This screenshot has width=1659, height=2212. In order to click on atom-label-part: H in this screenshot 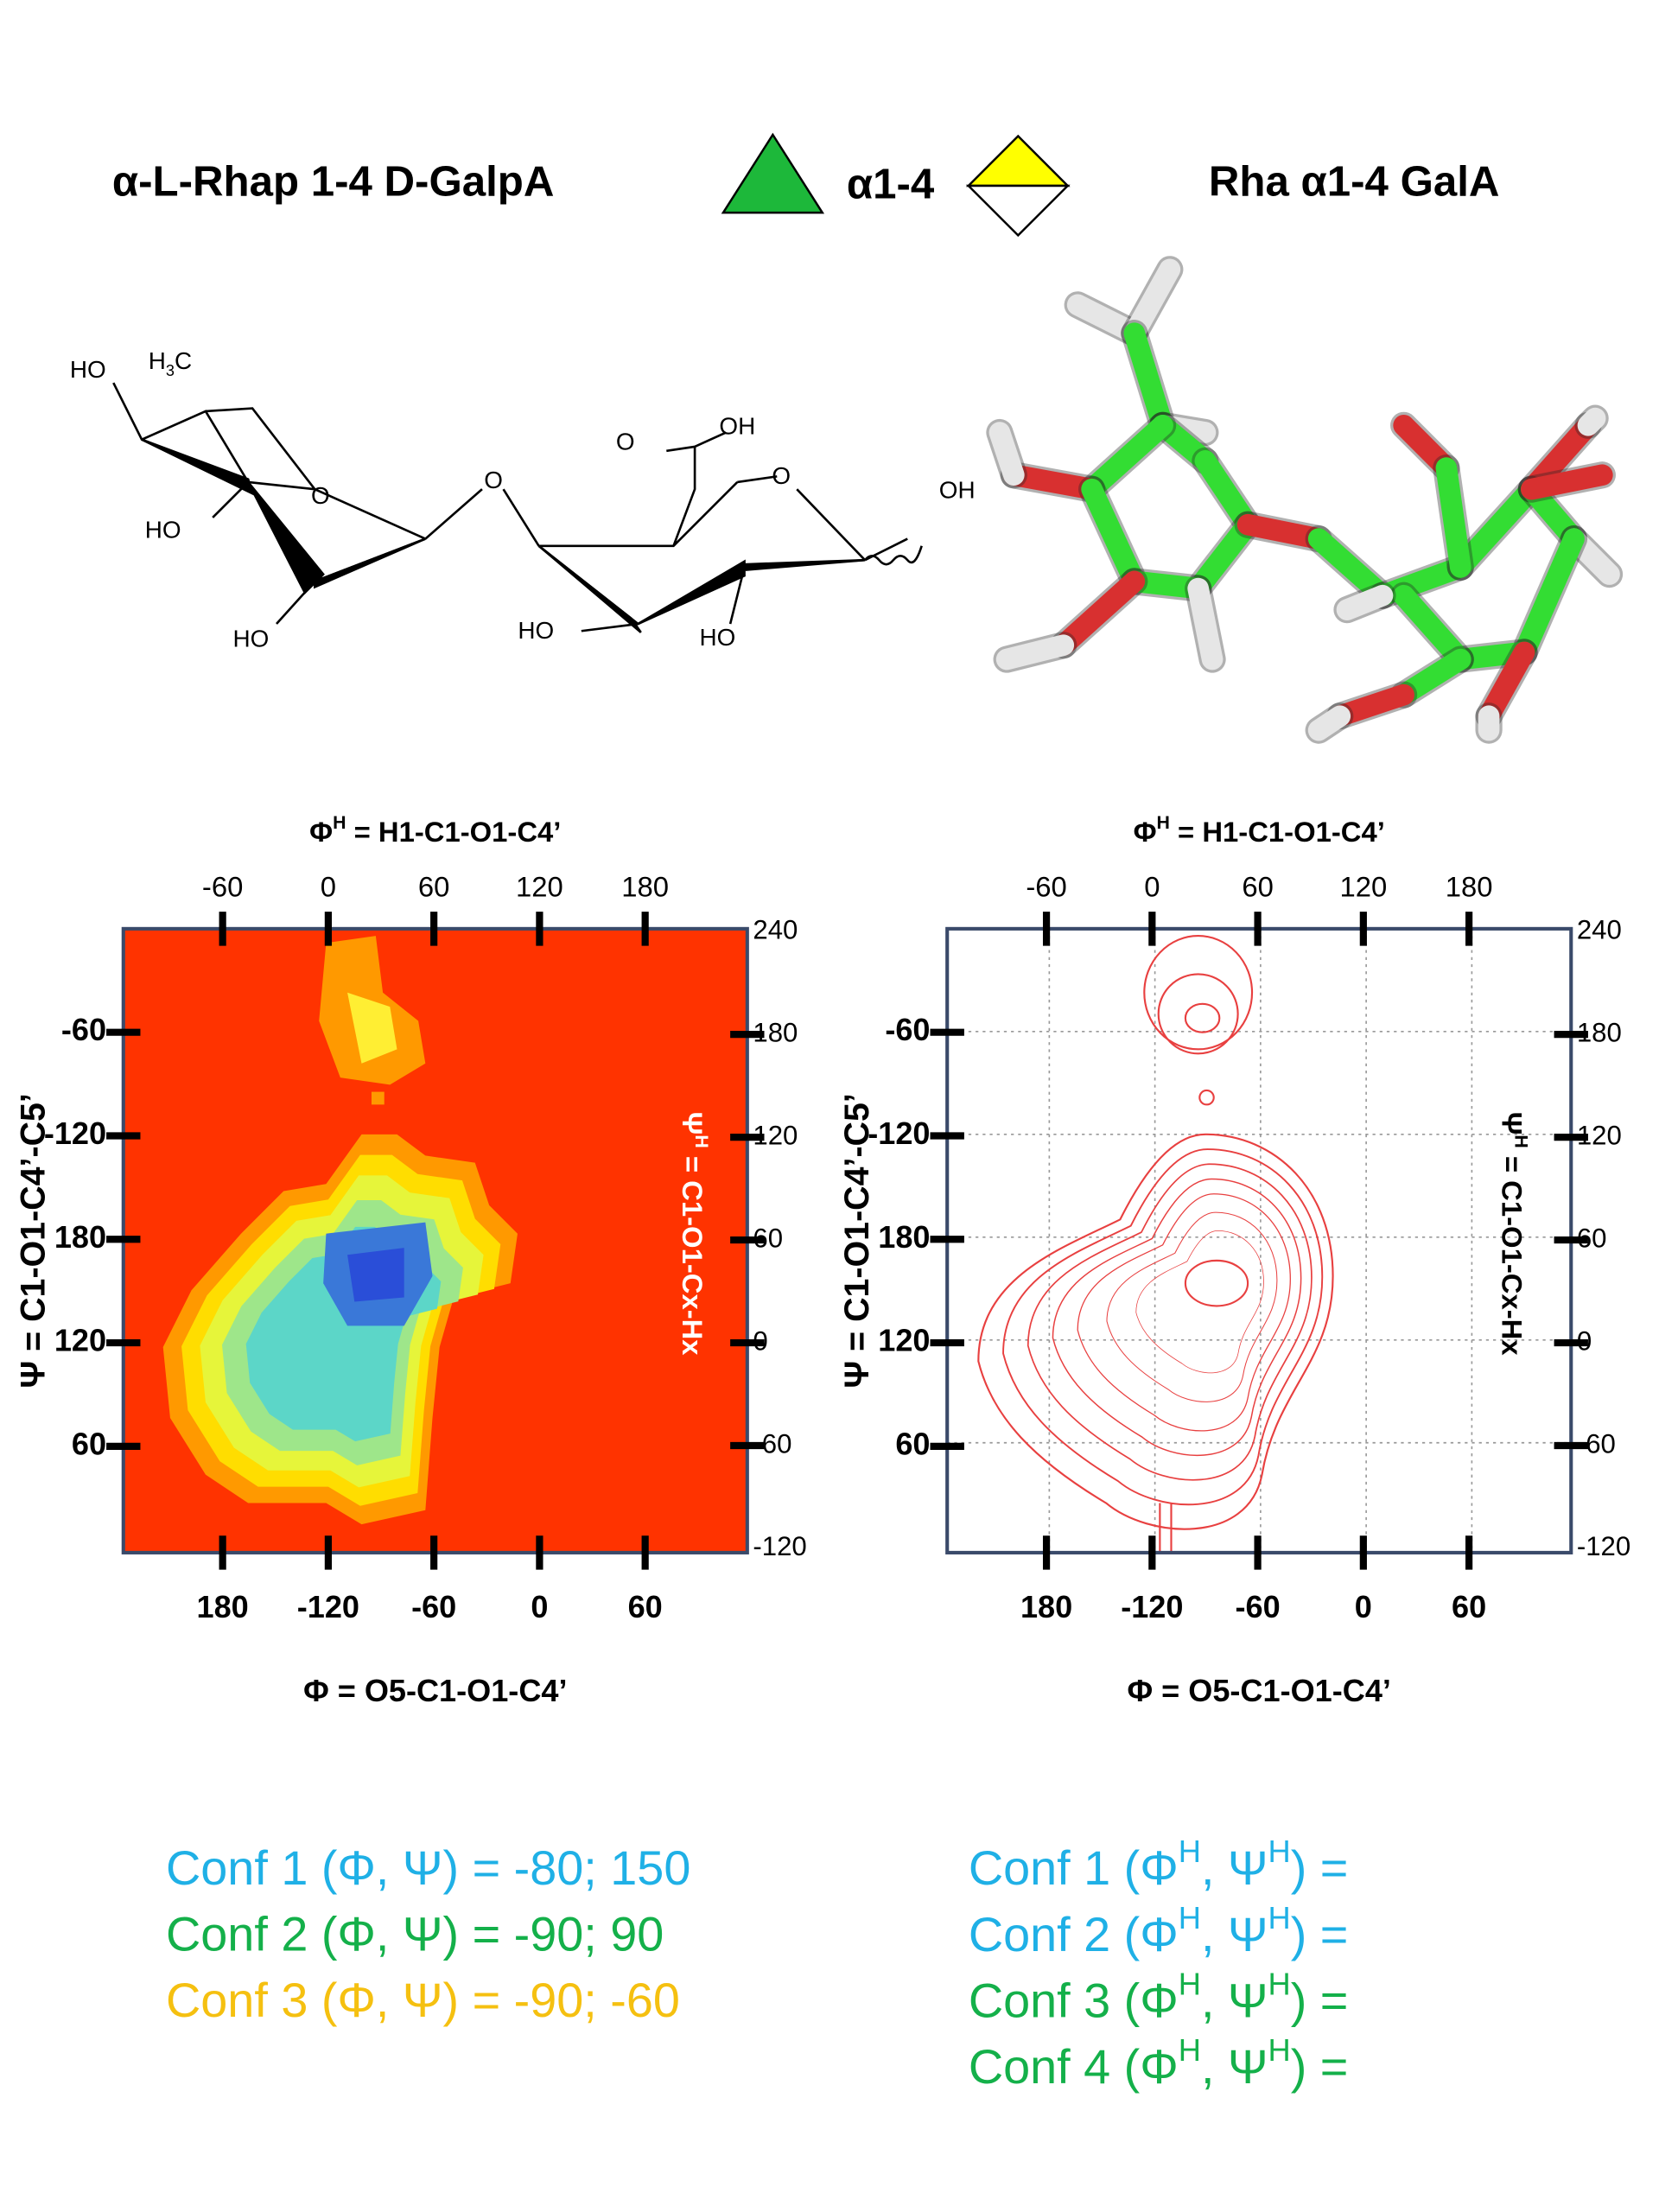, I will do `click(157, 360)`.